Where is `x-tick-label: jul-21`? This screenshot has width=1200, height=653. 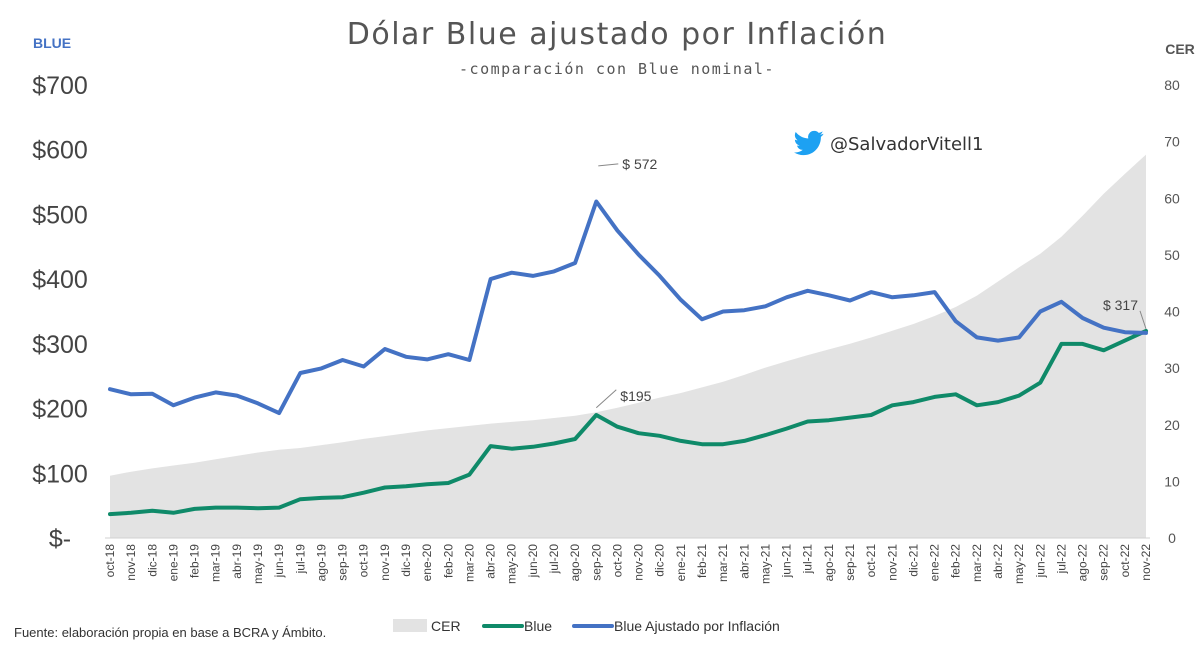 x-tick-label: jul-21 is located at coordinates (808, 559).